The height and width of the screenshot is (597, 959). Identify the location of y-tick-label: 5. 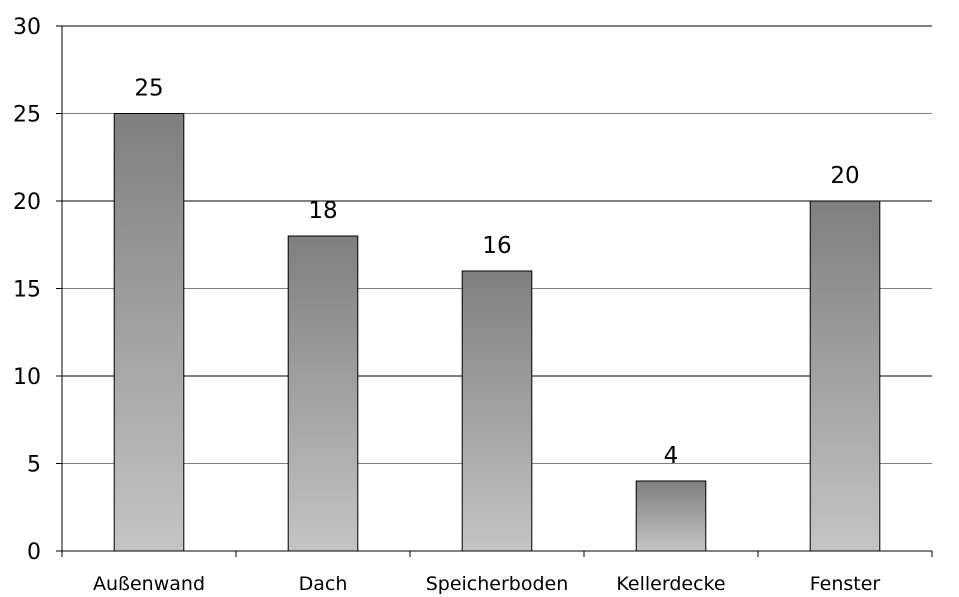
(34, 465).